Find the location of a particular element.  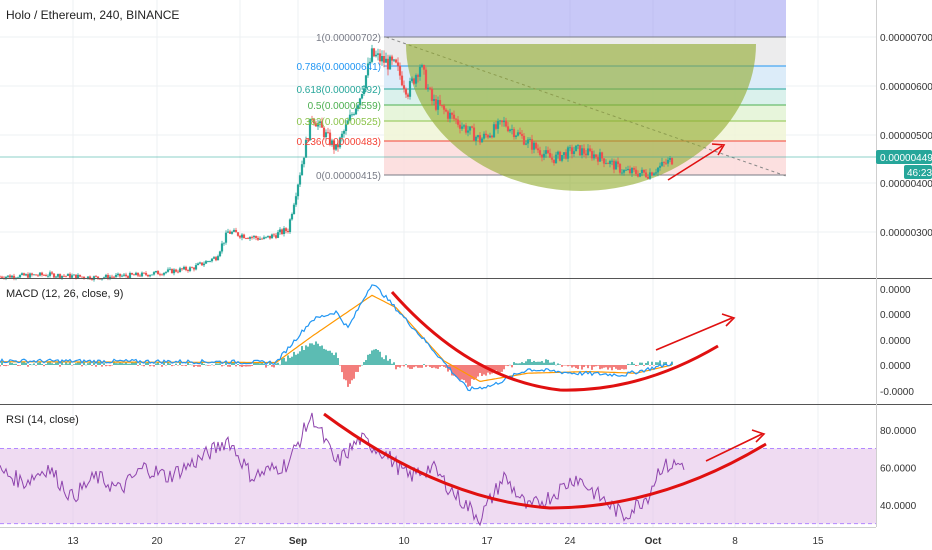

annotation-curve-rsi is located at coordinates (545, 461).